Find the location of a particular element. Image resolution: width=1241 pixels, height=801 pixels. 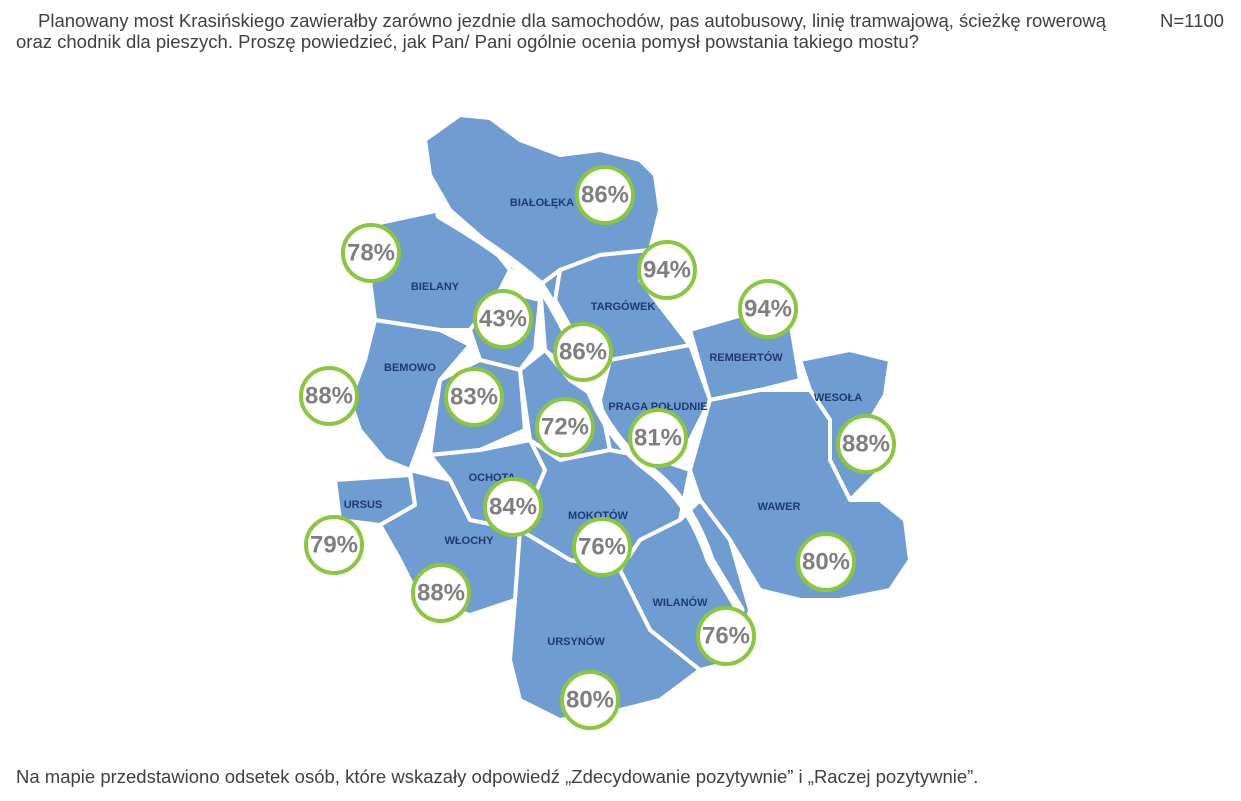

district-label: TARGÓWEK is located at coordinates (623, 306).